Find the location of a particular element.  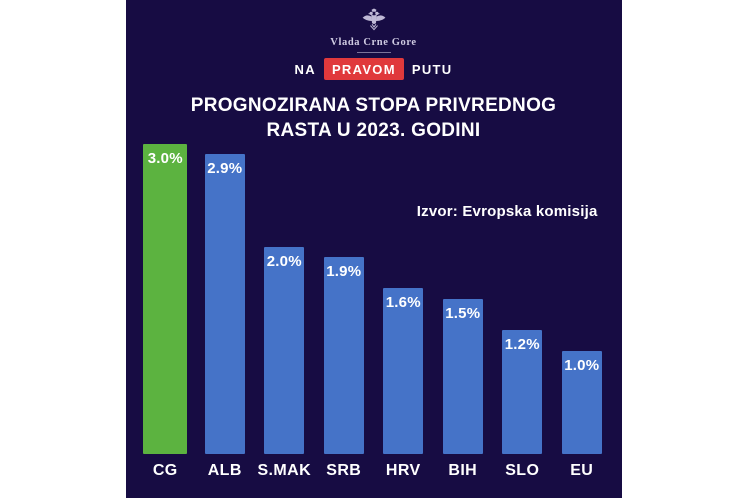

chart-title-line1: PROGNOZIRANA STOPA PRIVREDNOG is located at coordinates (373, 105).